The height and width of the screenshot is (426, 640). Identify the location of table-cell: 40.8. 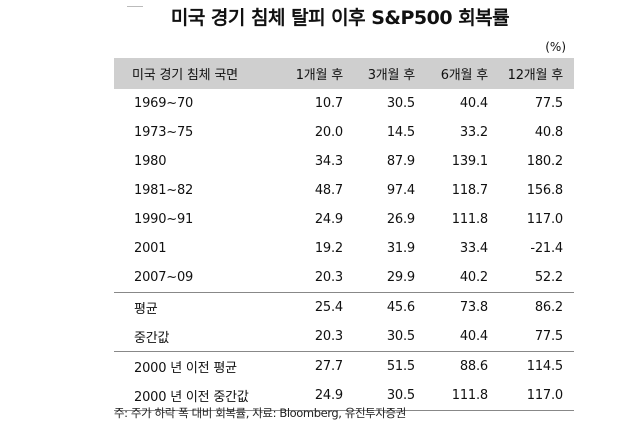
(548, 132).